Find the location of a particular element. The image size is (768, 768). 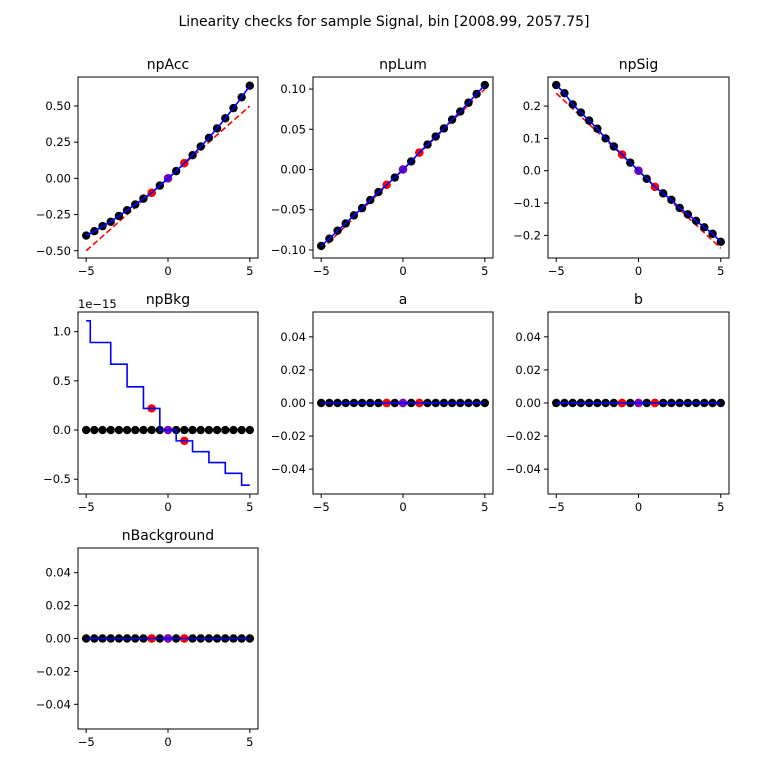

y-tick-label: 0.5 is located at coordinates (62, 381).